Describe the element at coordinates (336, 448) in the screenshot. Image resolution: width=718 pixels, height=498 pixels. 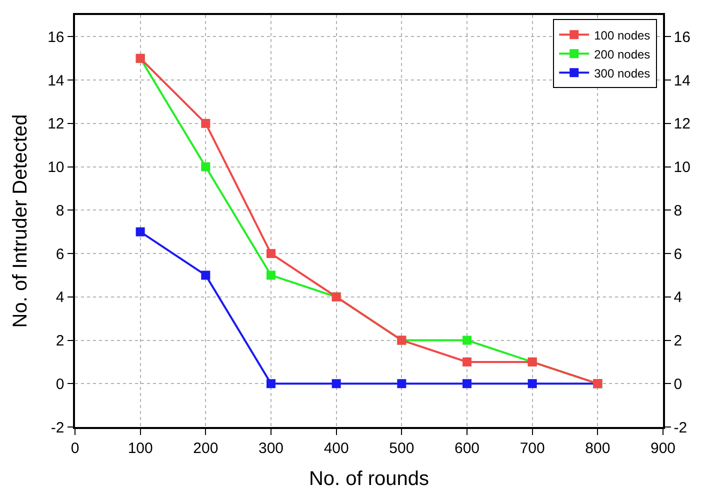
I see `x-tick-label: 400` at that location.